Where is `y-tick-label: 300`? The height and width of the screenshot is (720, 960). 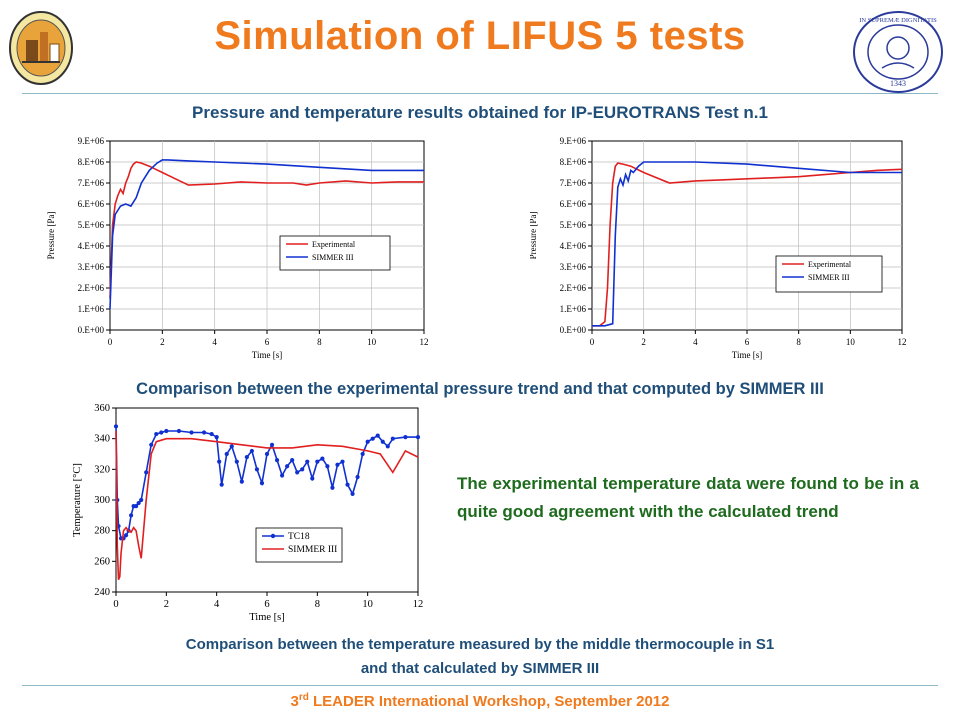 y-tick-label: 300 is located at coordinates (102, 500).